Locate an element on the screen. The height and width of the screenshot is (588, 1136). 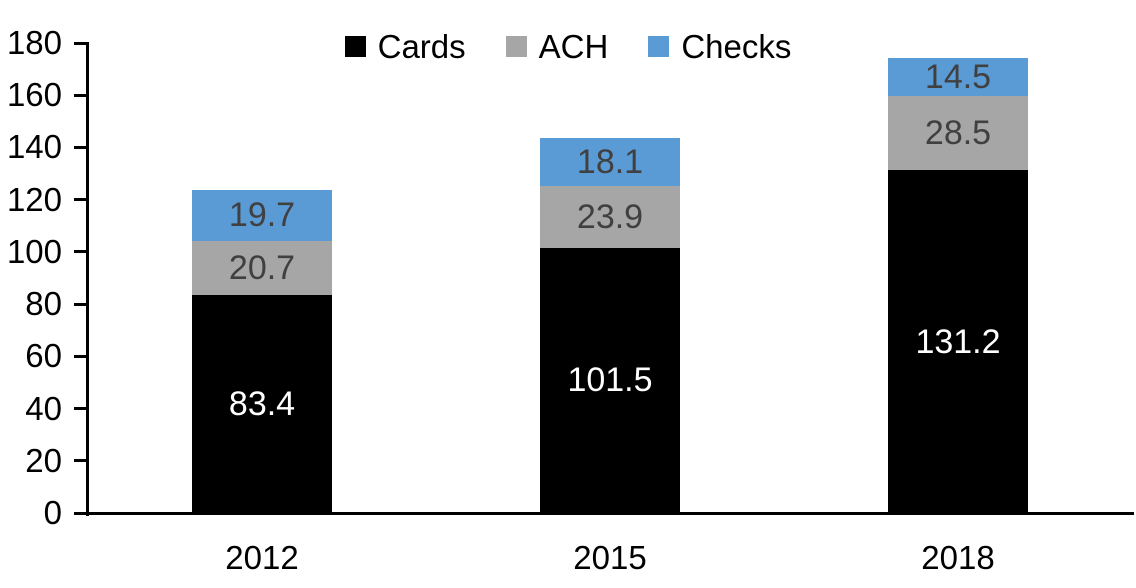
bar-segment-ach-2018 is located at coordinates (958, 133).